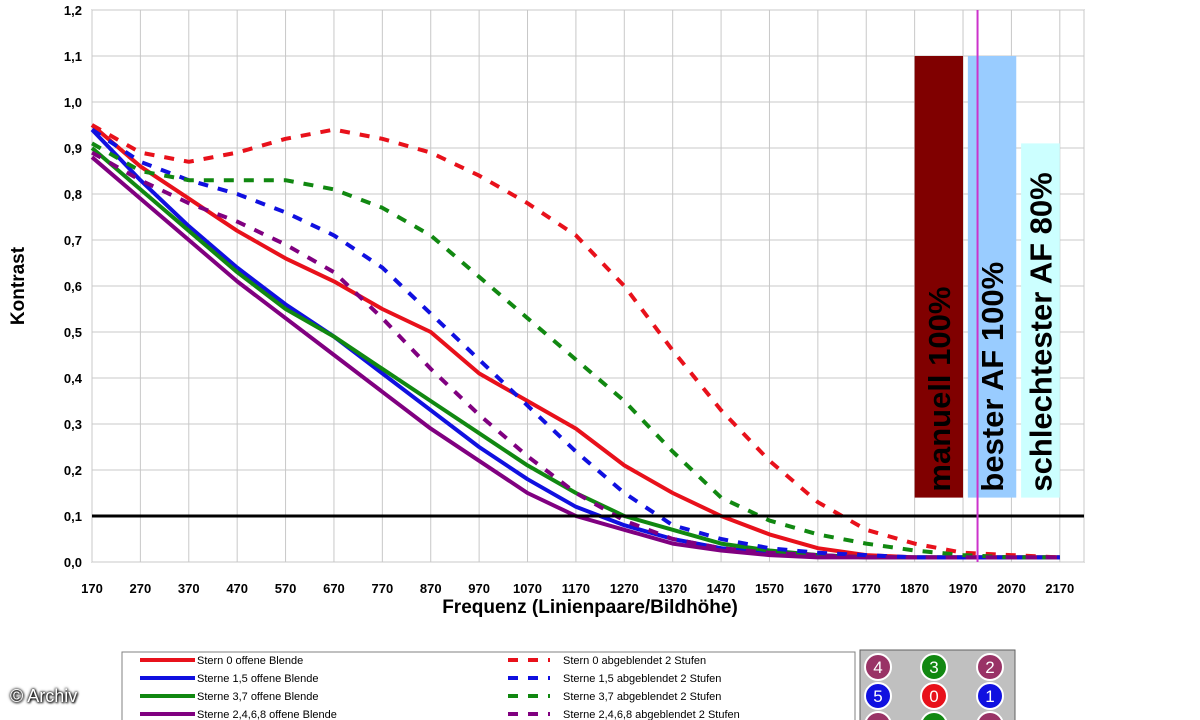 The height and width of the screenshot is (720, 1200). I want to click on y-tick-label: 0,6, so click(73, 286).